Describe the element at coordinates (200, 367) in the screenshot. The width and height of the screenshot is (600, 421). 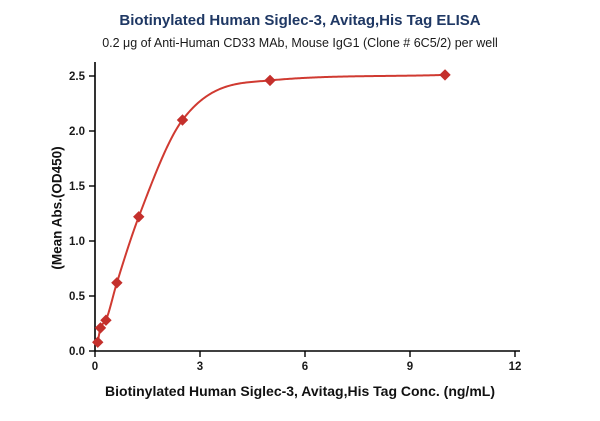
I see `x-tick-label: 3` at that location.